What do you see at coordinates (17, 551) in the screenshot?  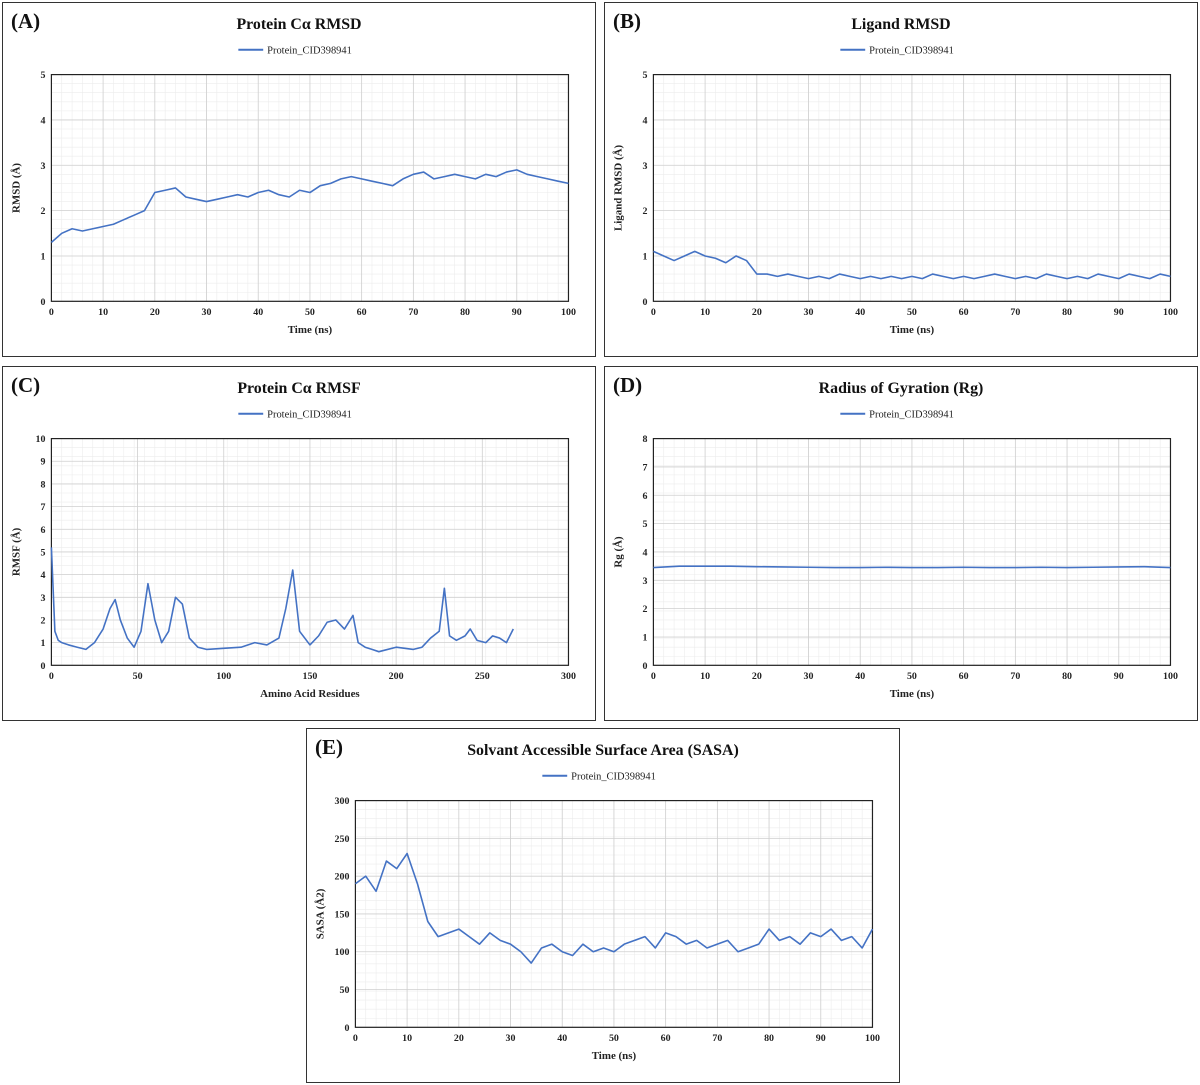 I see `y-axis-label: RMSF (Å)` at bounding box center [17, 551].